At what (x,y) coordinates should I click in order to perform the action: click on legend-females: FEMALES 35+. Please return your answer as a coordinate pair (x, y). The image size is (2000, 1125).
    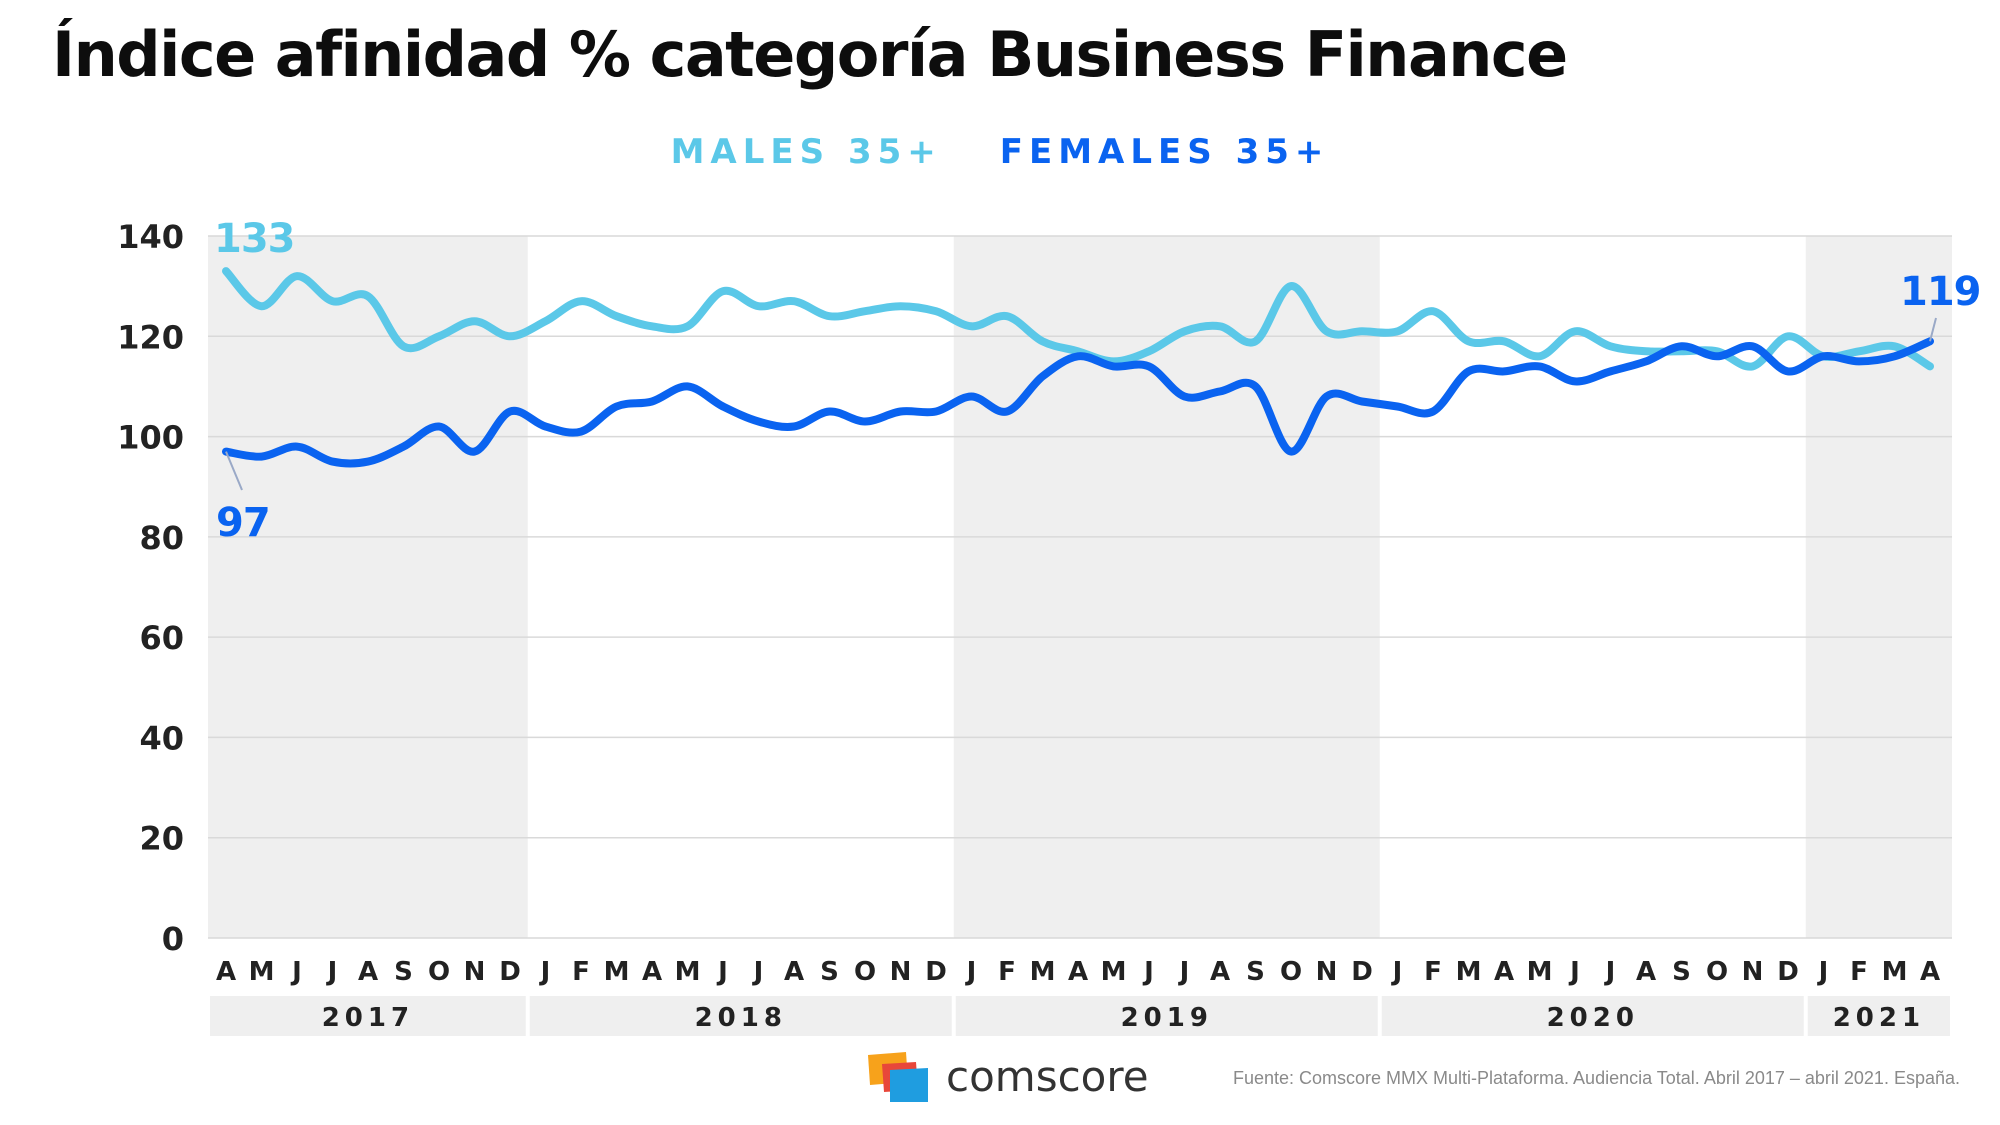
    Looking at the image, I should click on (1164, 152).